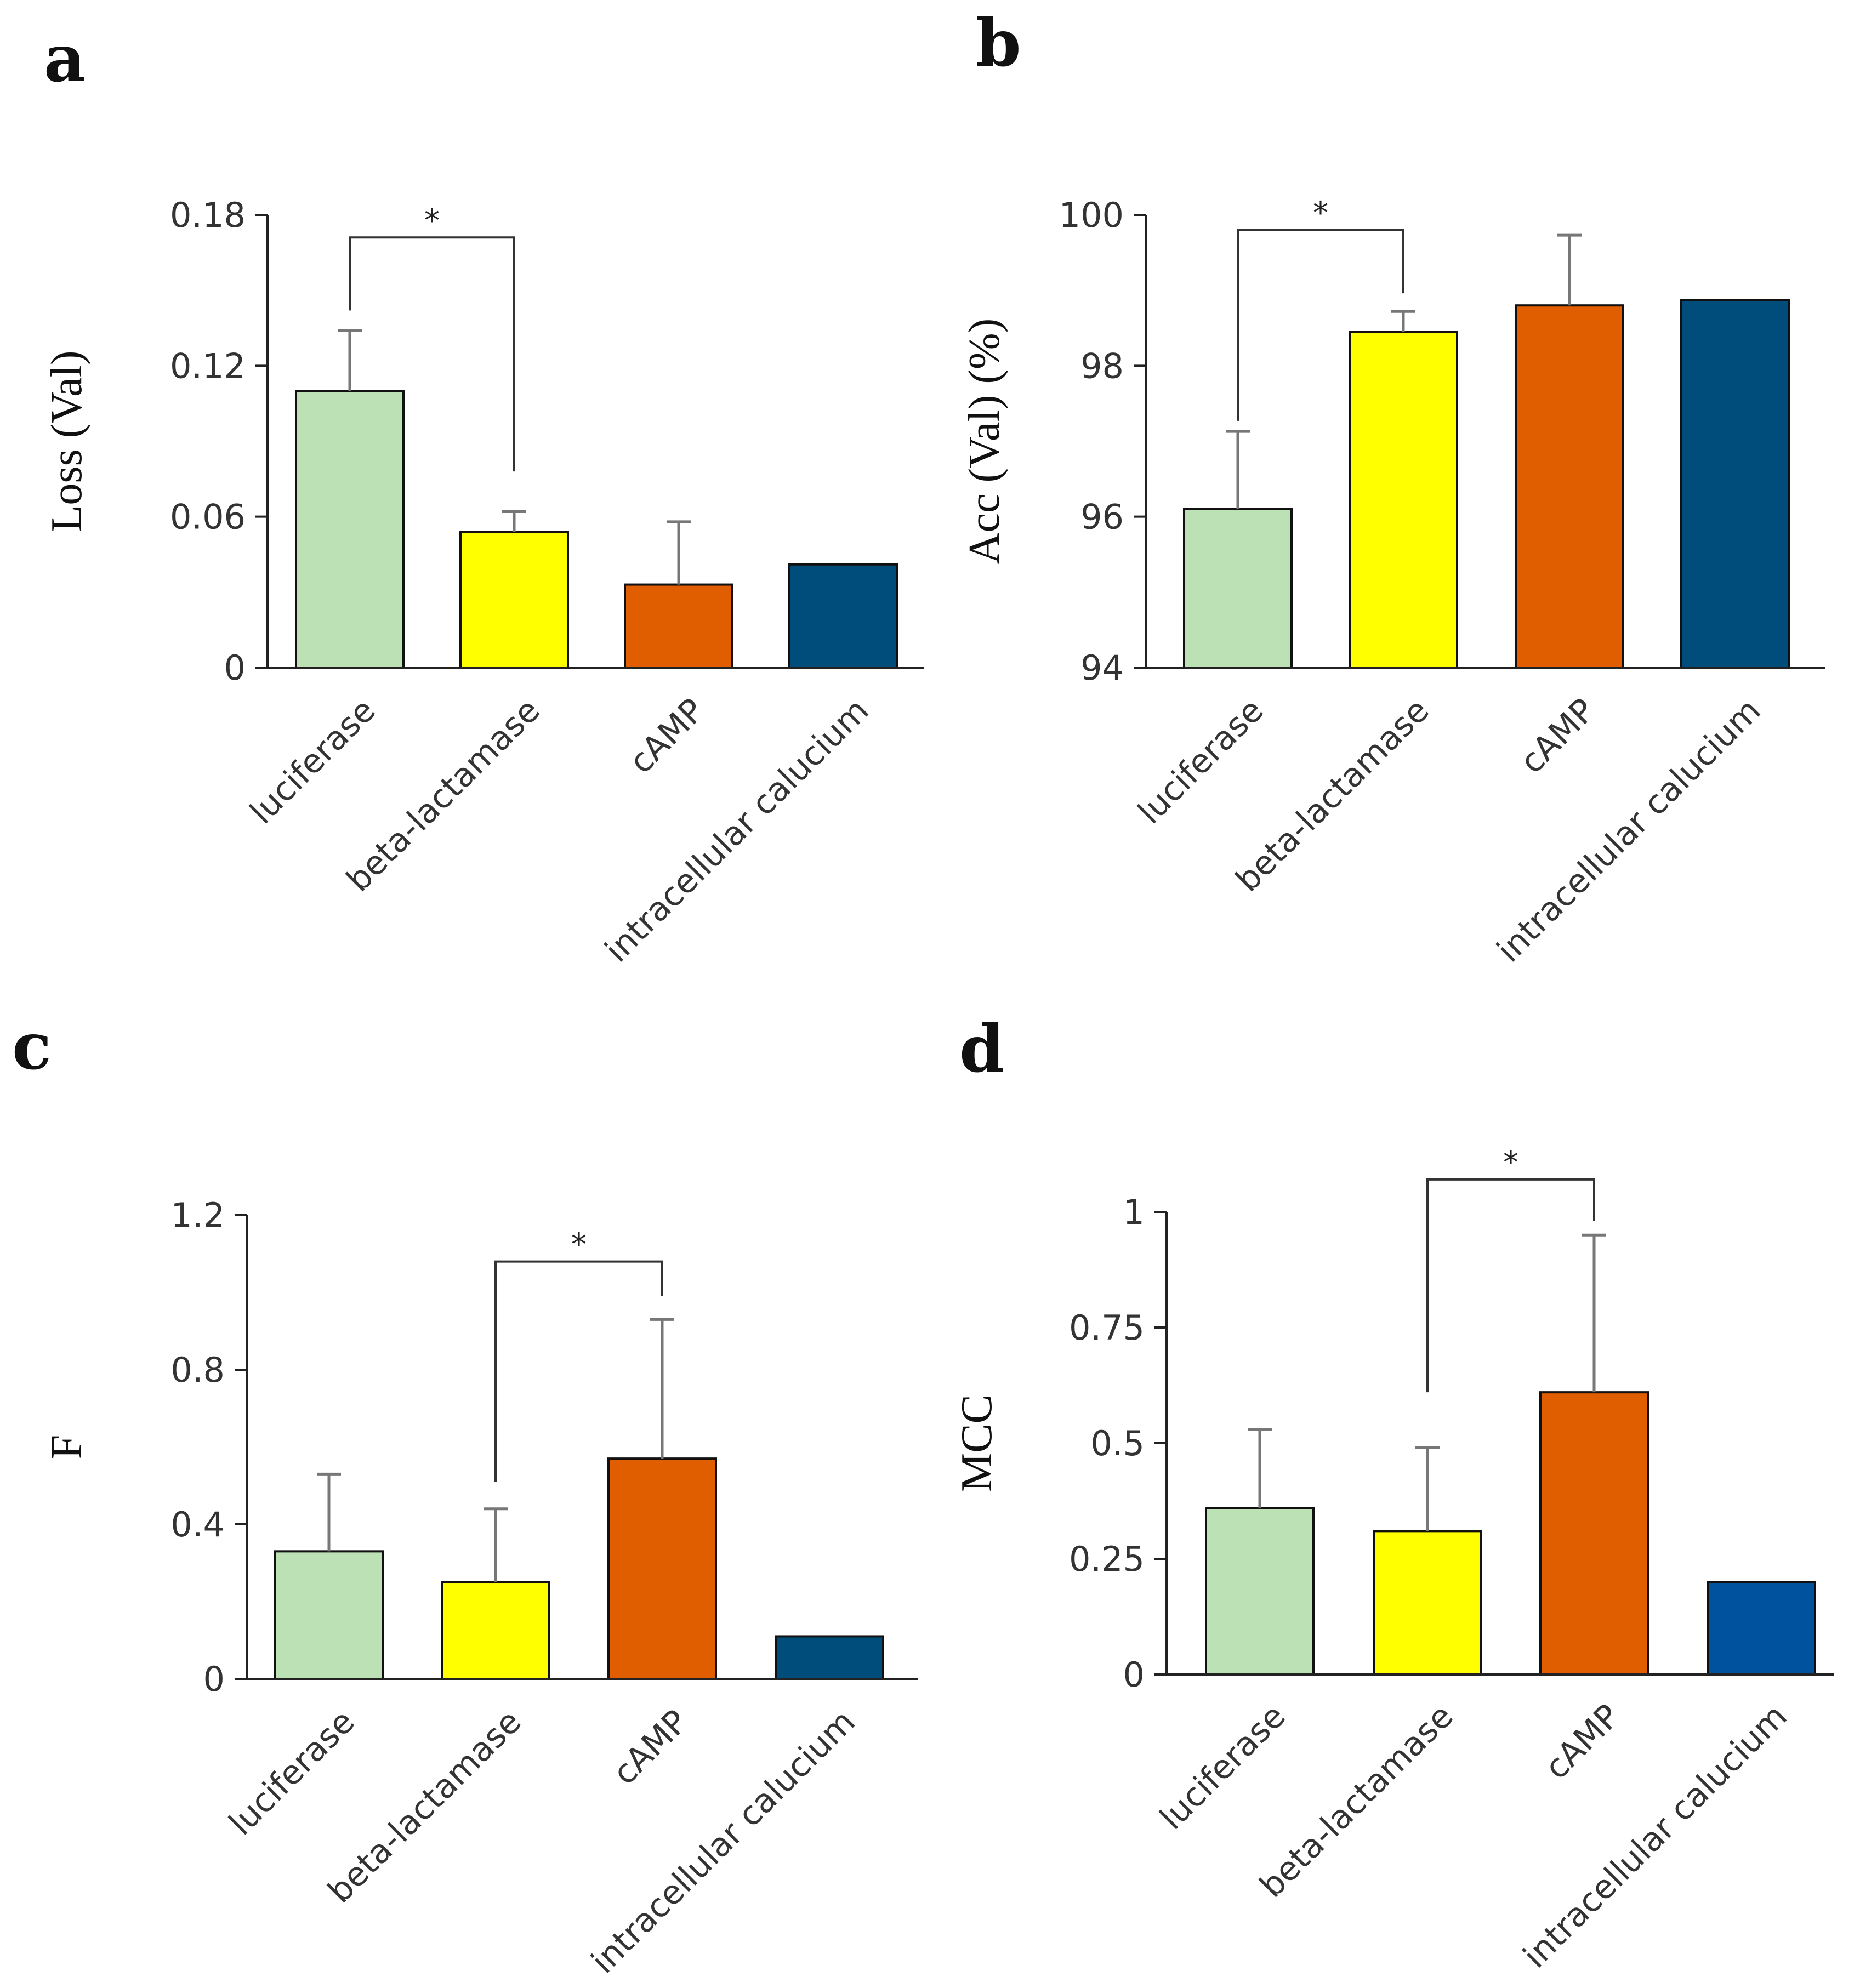 This screenshot has height=1988, width=1860. I want to click on y-tick-label: 0.06, so click(208, 517).